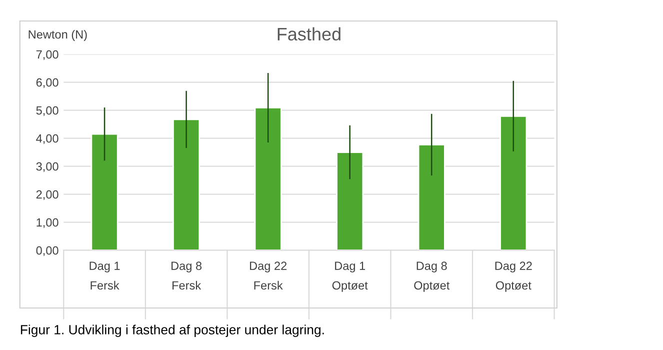 This screenshot has width=663, height=350. Describe the element at coordinates (47, 111) in the screenshot. I see `y-tick-label: 5,00` at that location.